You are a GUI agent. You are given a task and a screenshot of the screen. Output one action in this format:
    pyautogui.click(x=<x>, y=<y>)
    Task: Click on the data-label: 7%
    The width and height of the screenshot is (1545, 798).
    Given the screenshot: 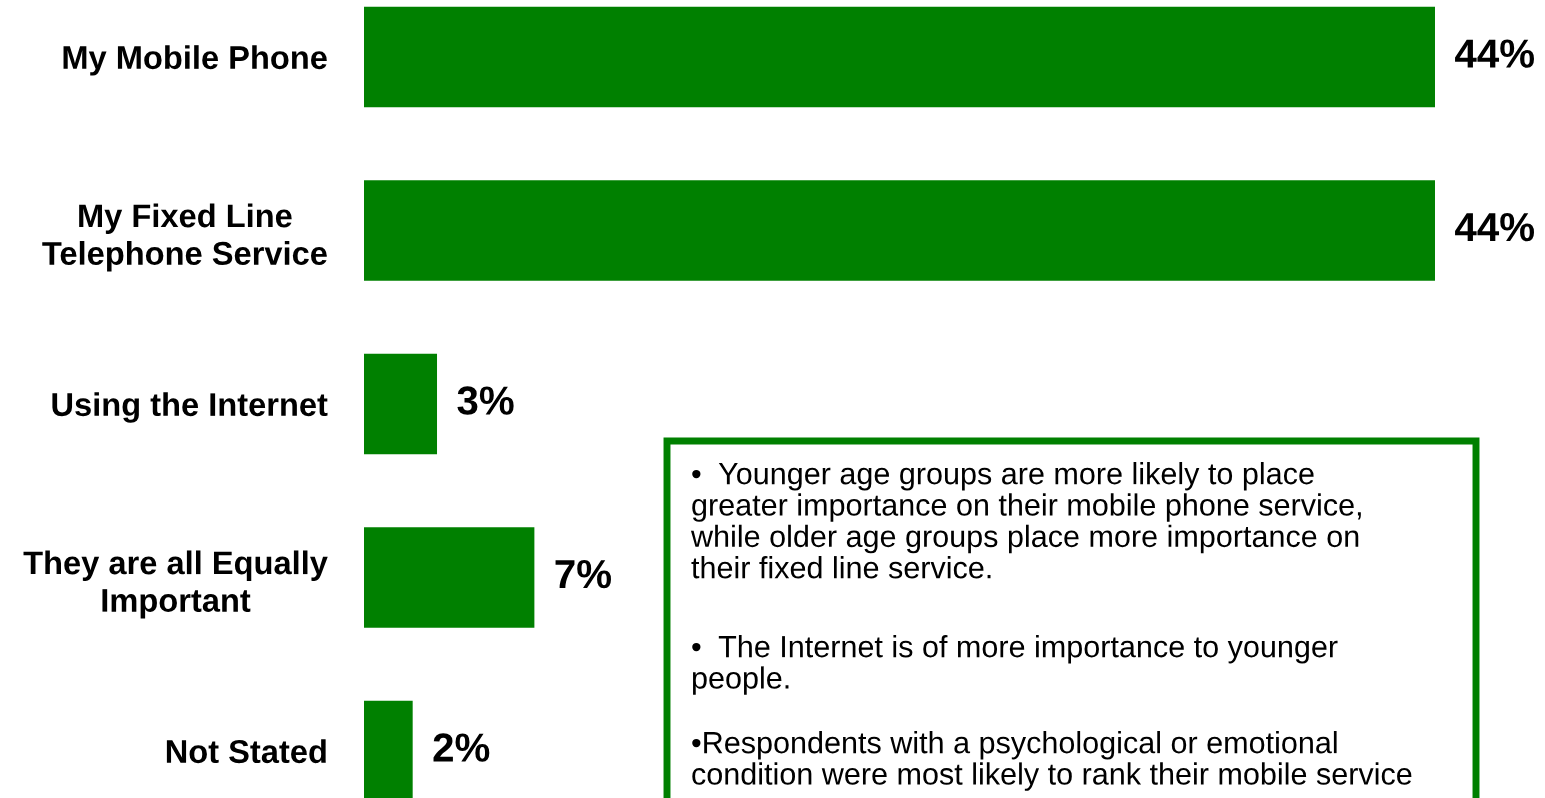 What is the action you would take?
    pyautogui.click(x=583, y=574)
    